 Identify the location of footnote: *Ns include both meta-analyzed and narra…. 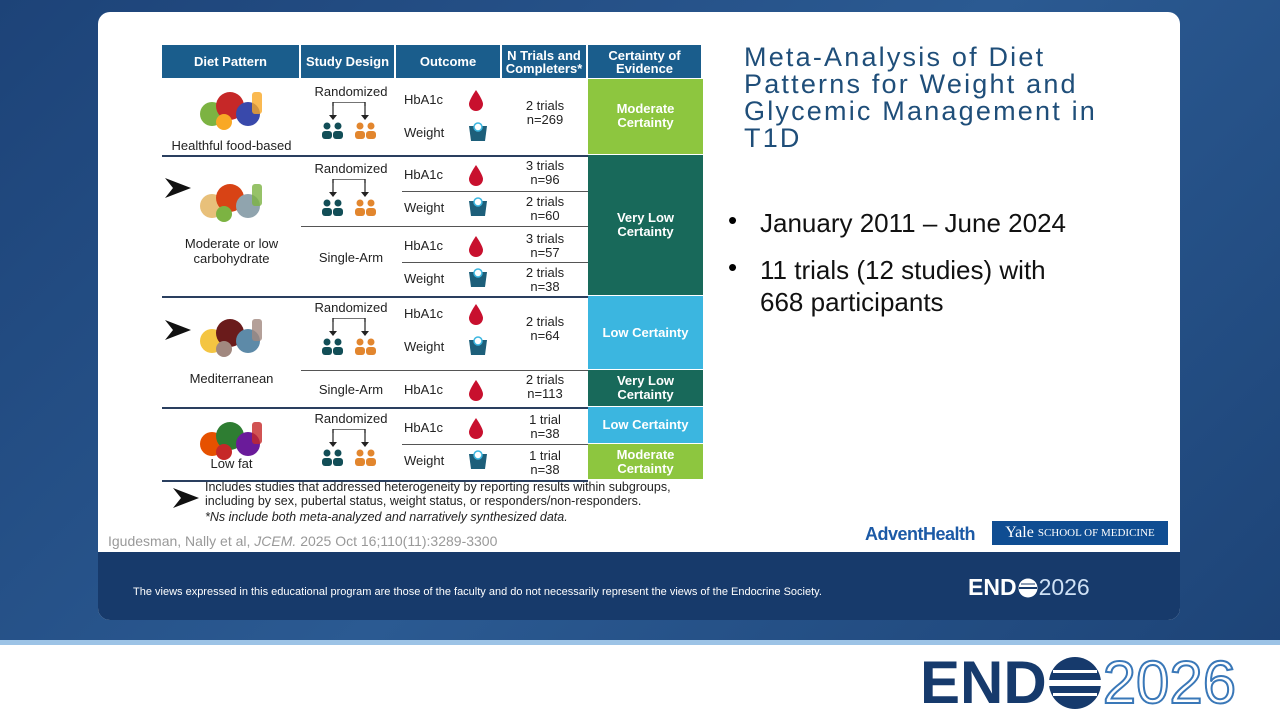
(386, 517).